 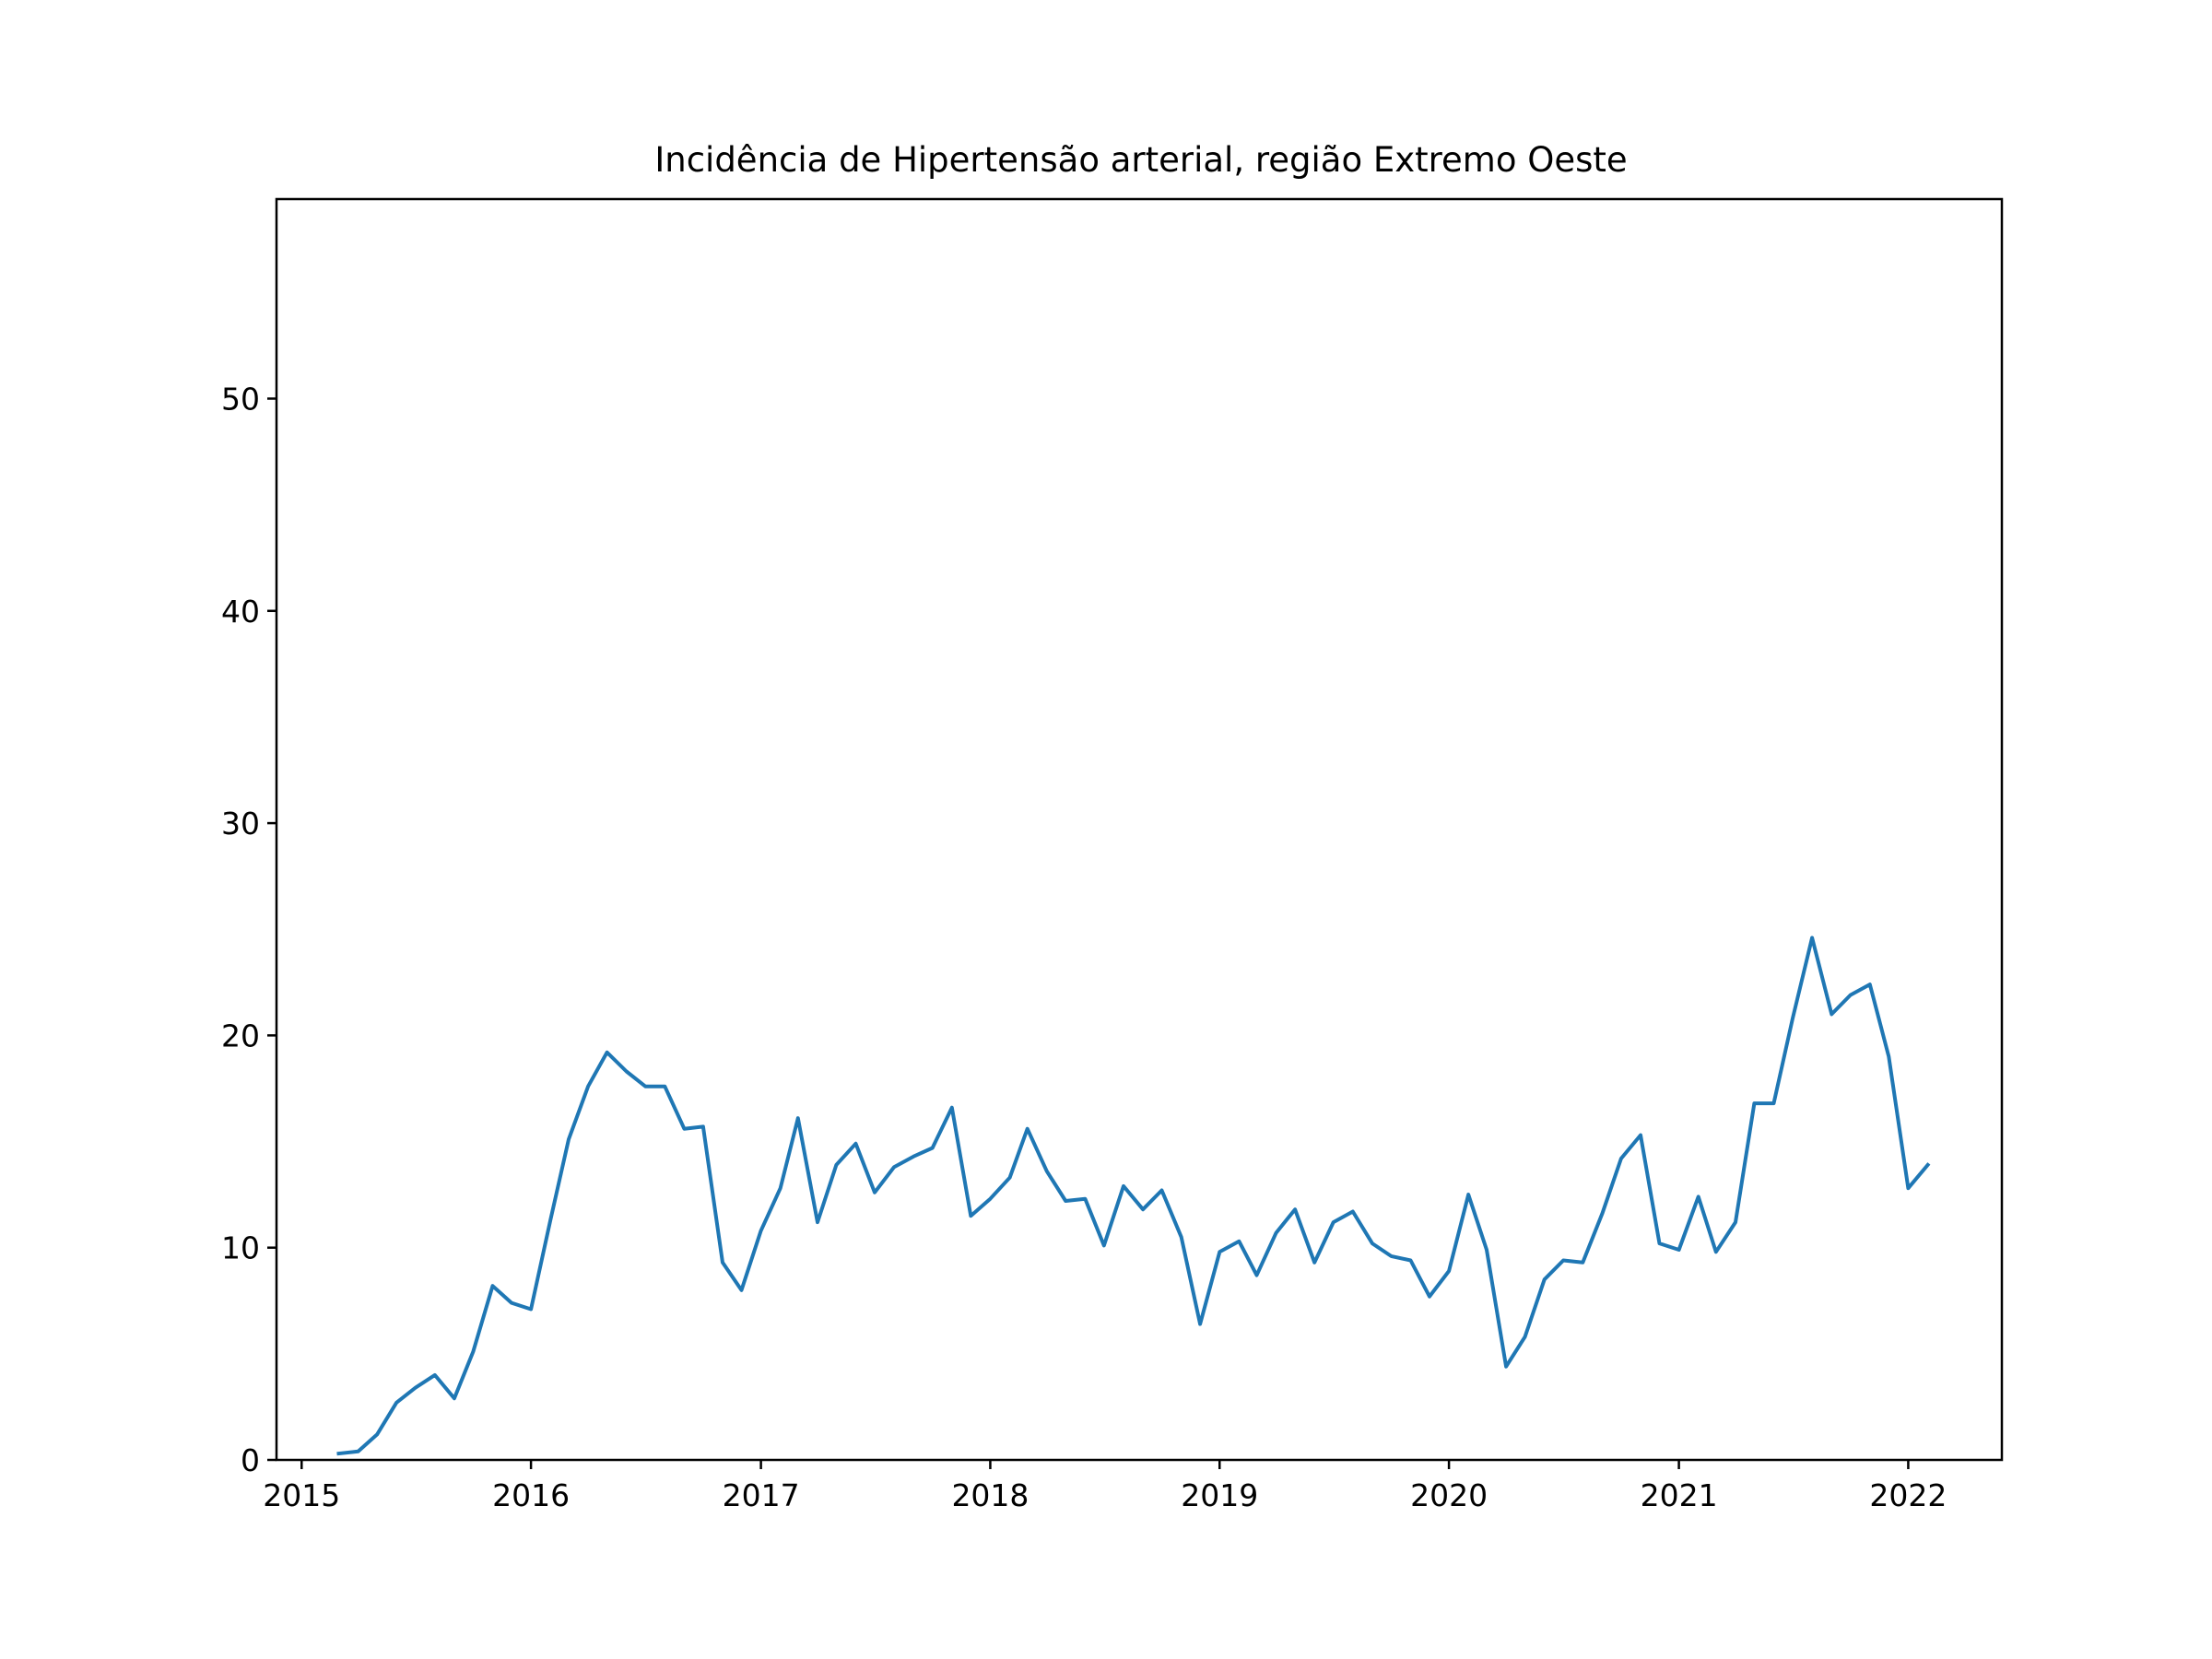 What do you see at coordinates (240, 399) in the screenshot?
I see `y-tick-label: 50` at bounding box center [240, 399].